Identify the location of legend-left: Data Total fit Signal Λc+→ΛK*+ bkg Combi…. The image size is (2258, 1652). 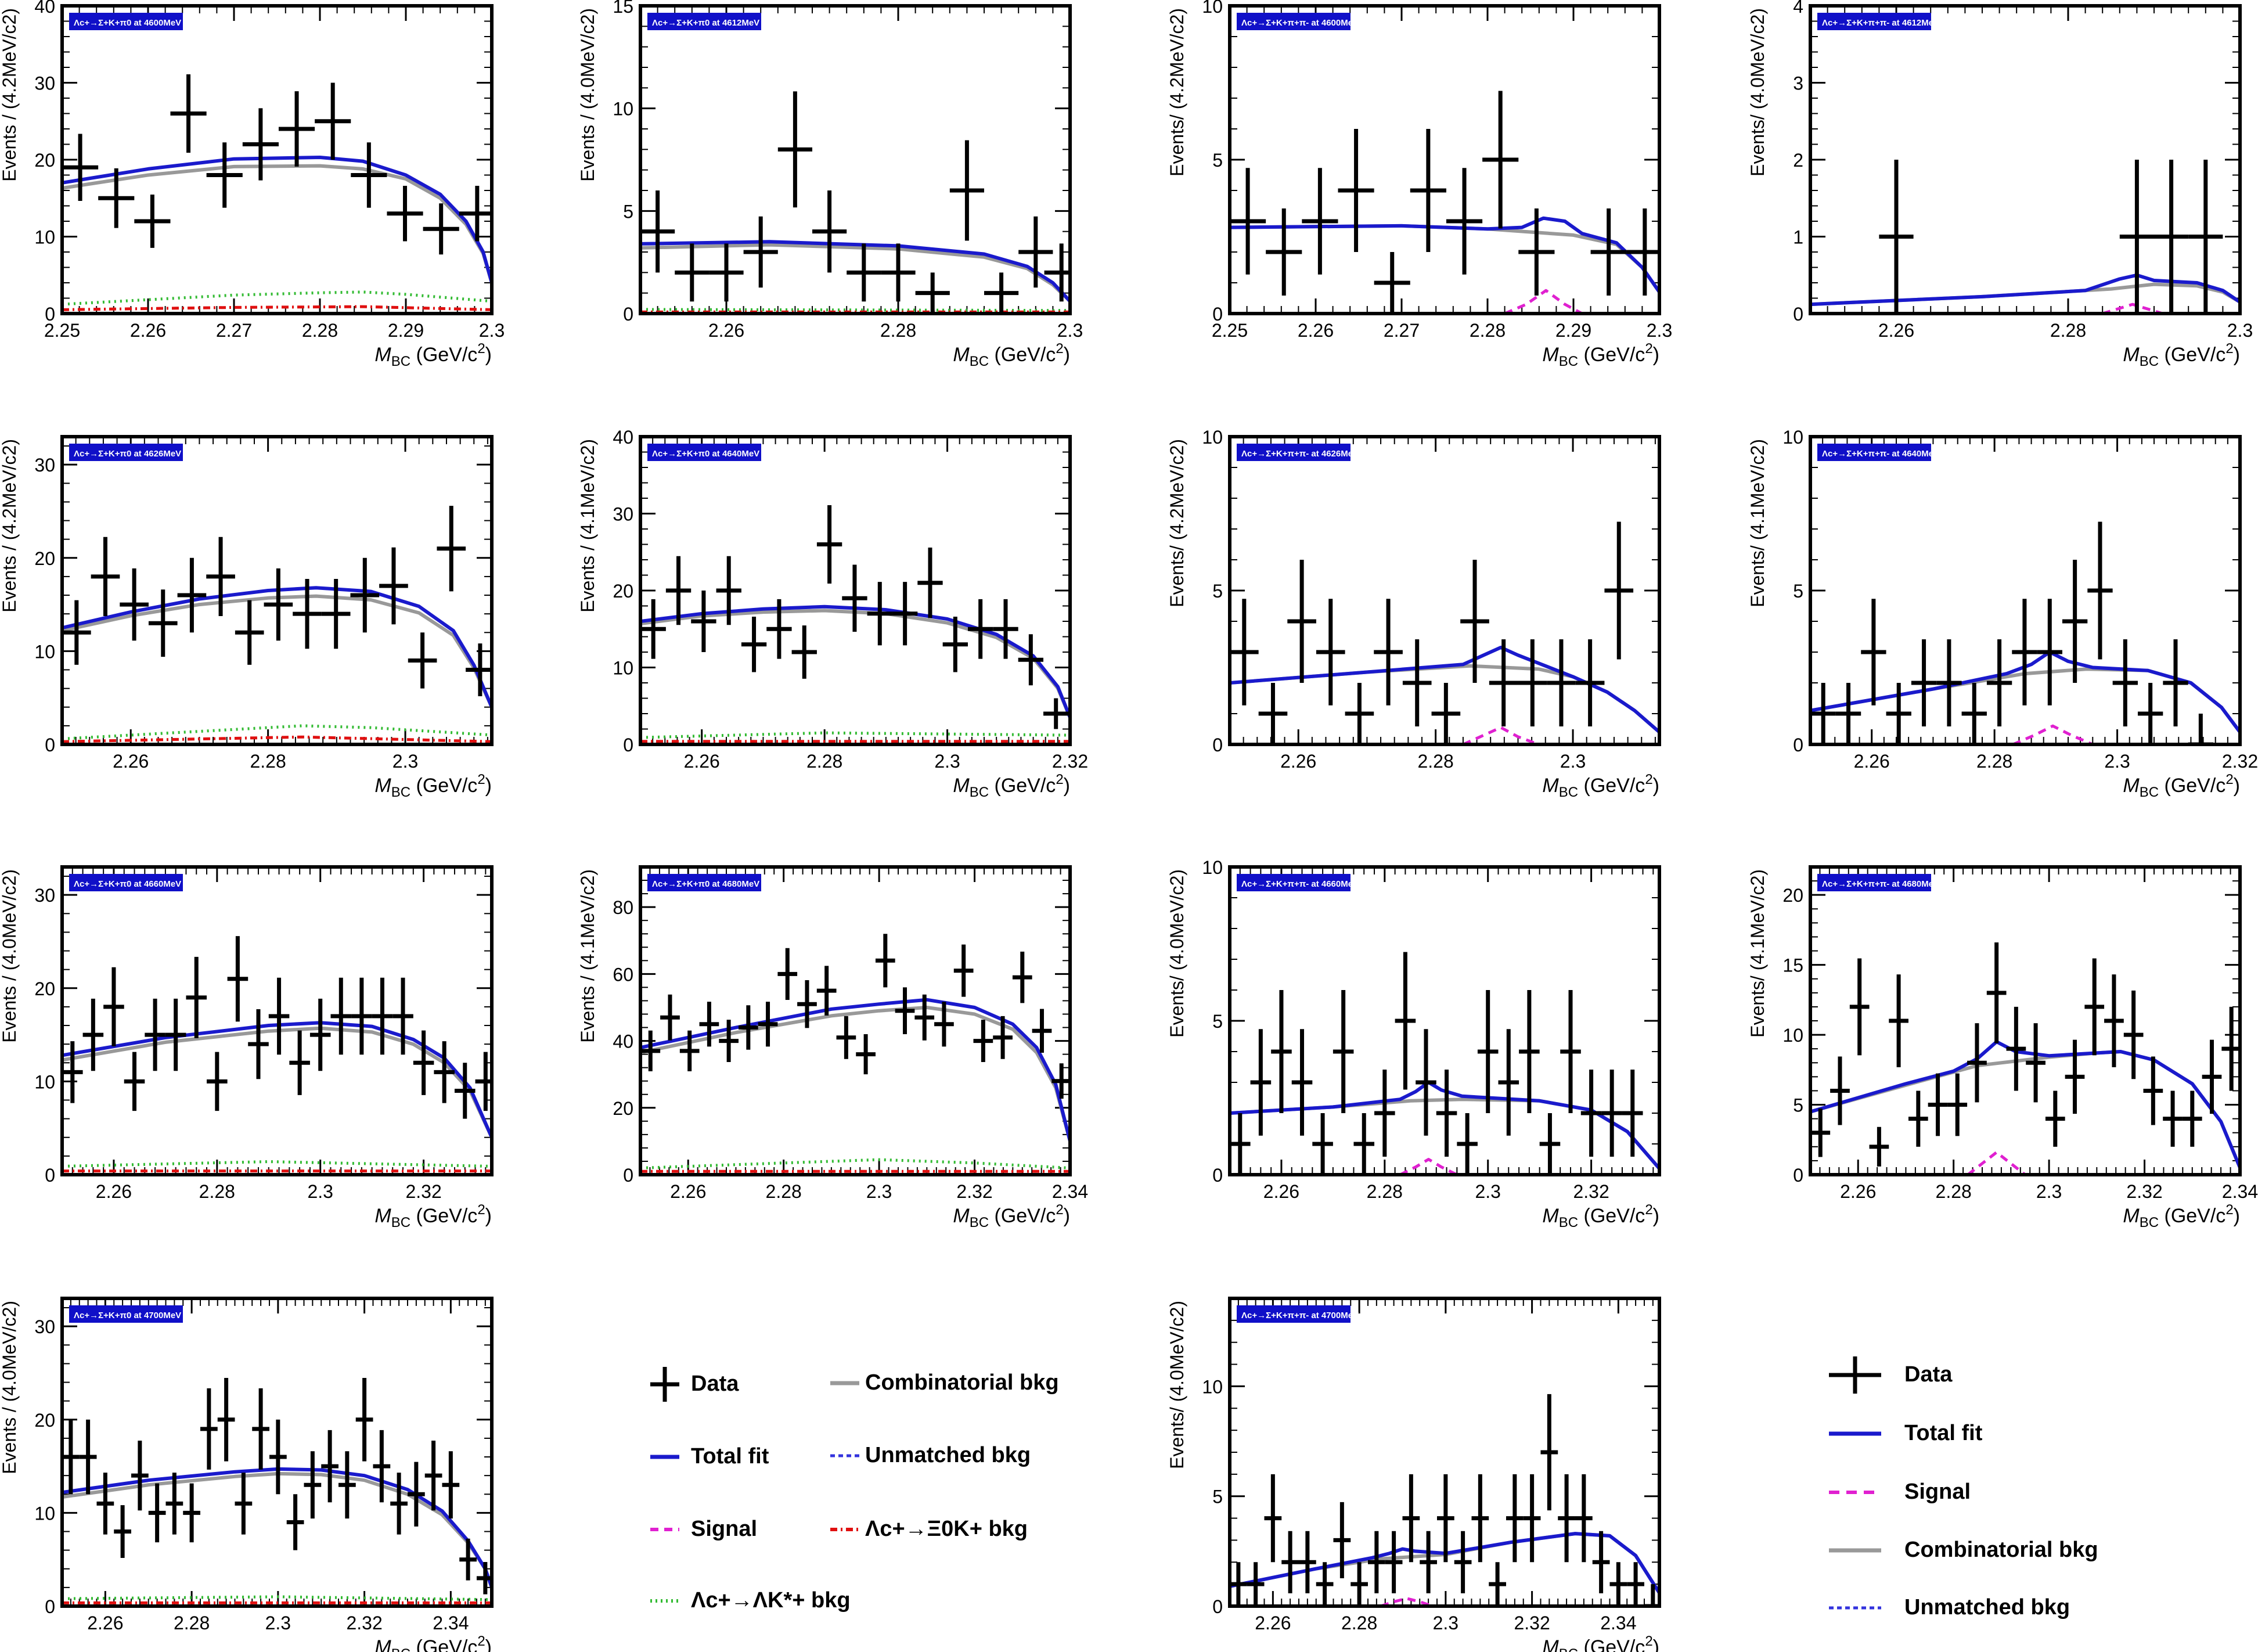
(882, 1480).